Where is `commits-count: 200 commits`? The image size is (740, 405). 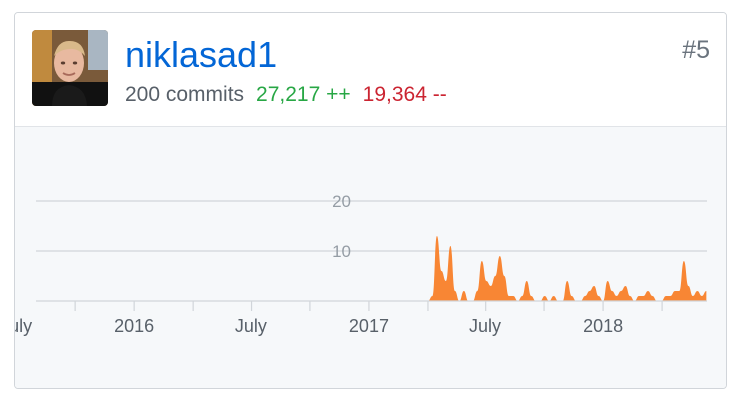
commits-count: 200 commits is located at coordinates (185, 94).